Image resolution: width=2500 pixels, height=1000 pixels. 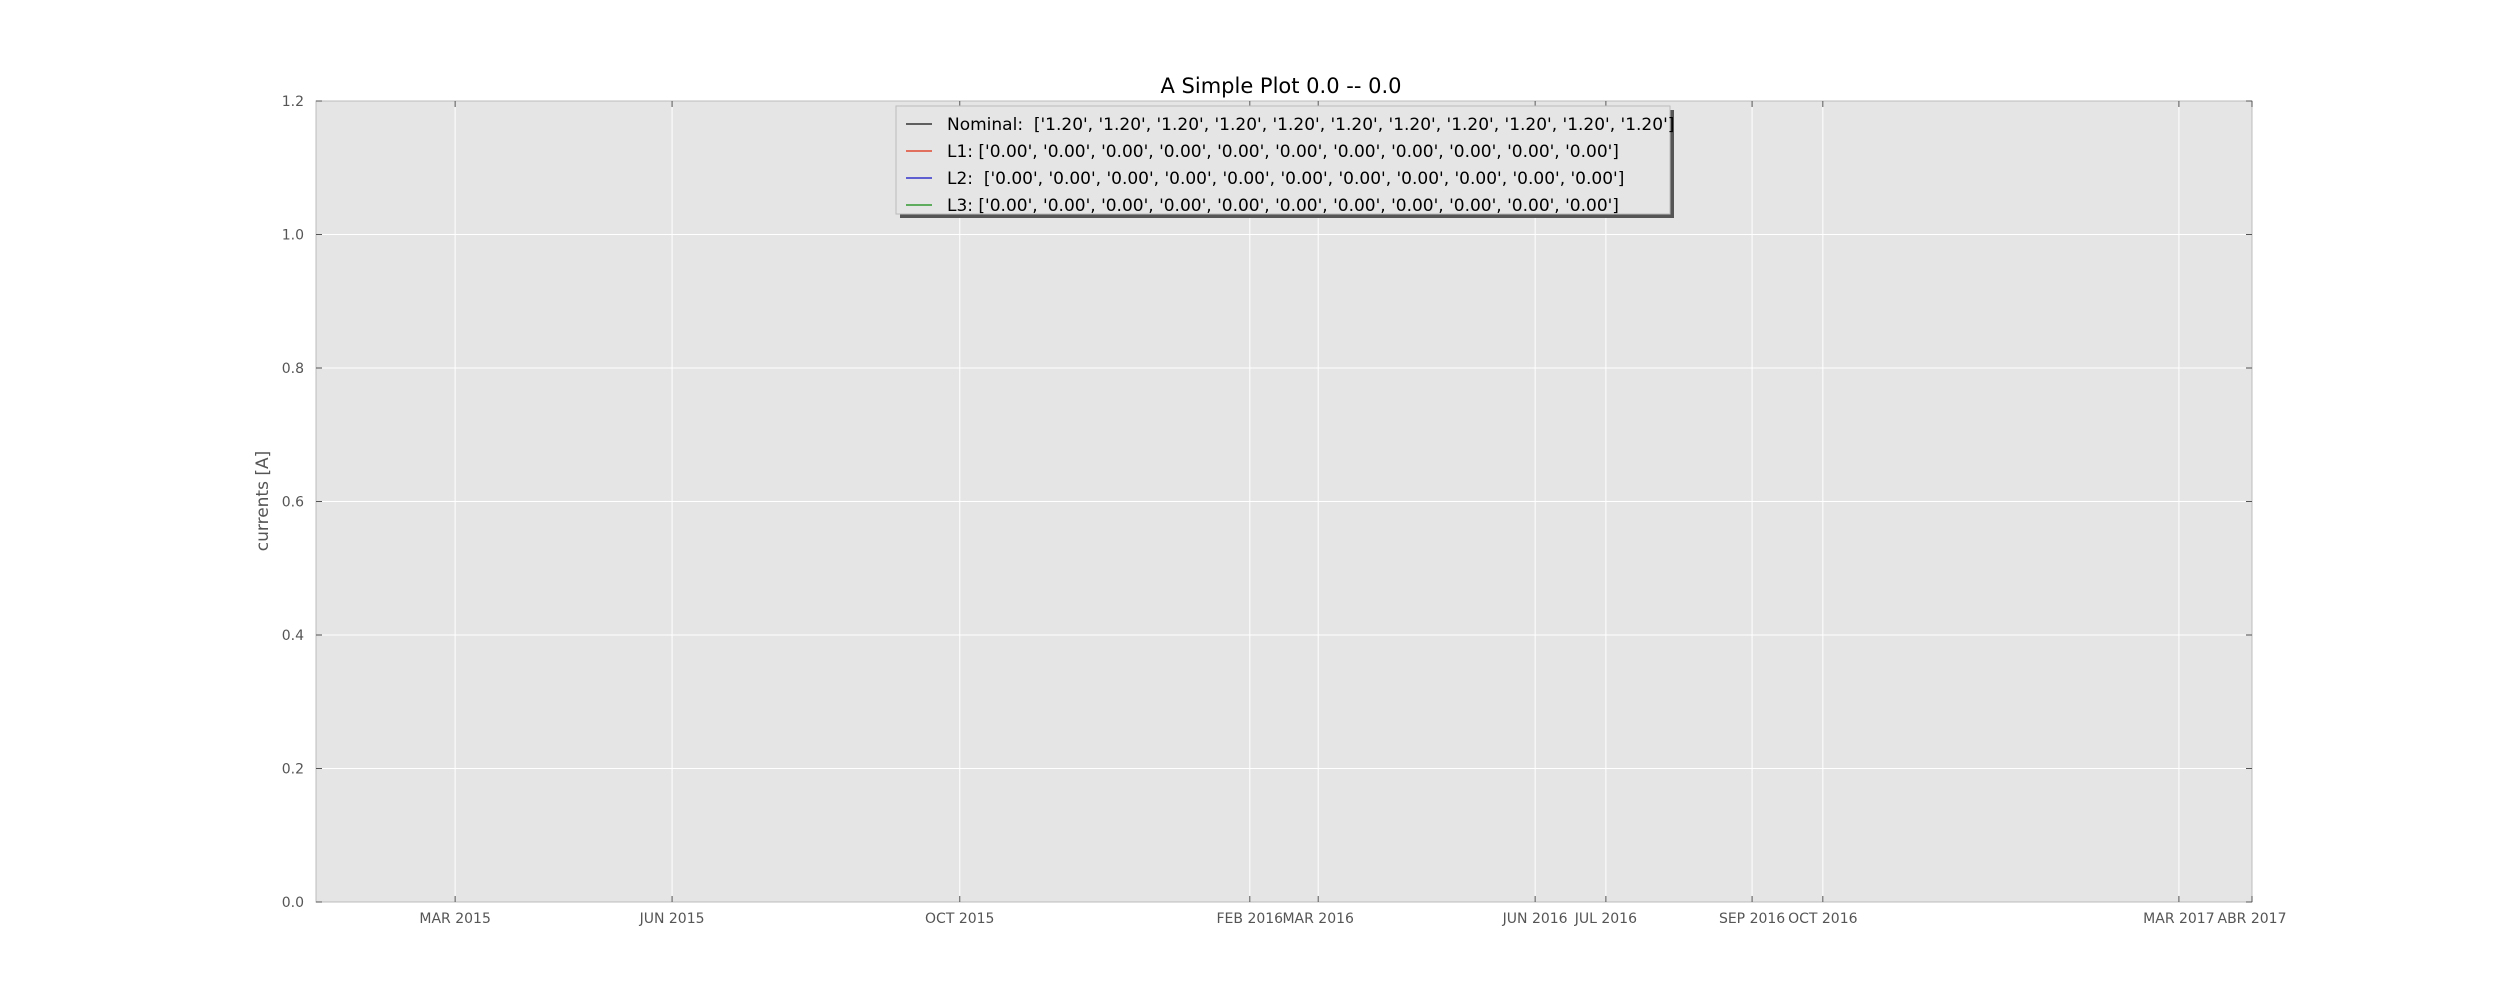 What do you see at coordinates (1823, 919) in the screenshot?
I see `x-tick-label: OCT 2016` at bounding box center [1823, 919].